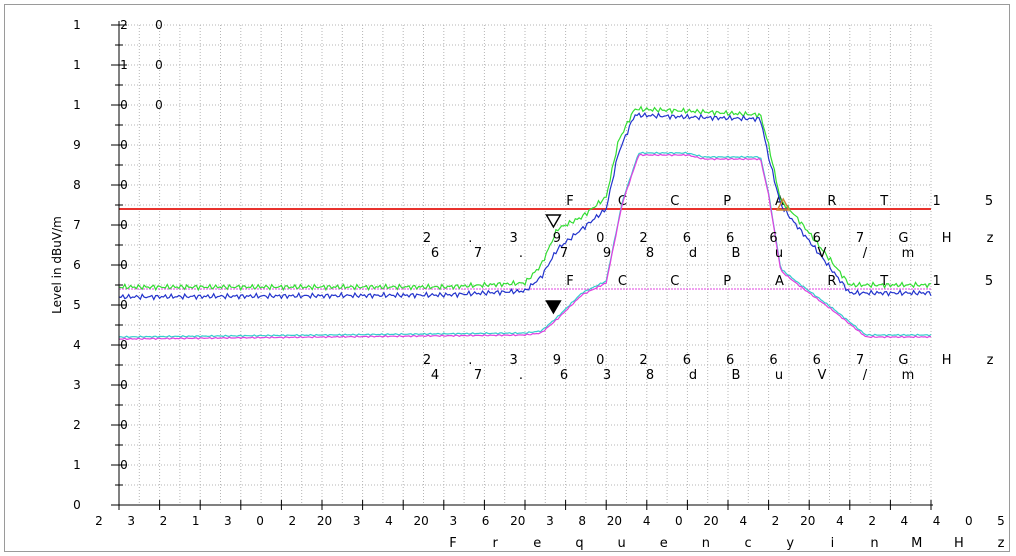 Image resolution: width=1016 pixels, height=556 pixels. What do you see at coordinates (557, 238) in the screenshot?
I see `char: 9` at bounding box center [557, 238].